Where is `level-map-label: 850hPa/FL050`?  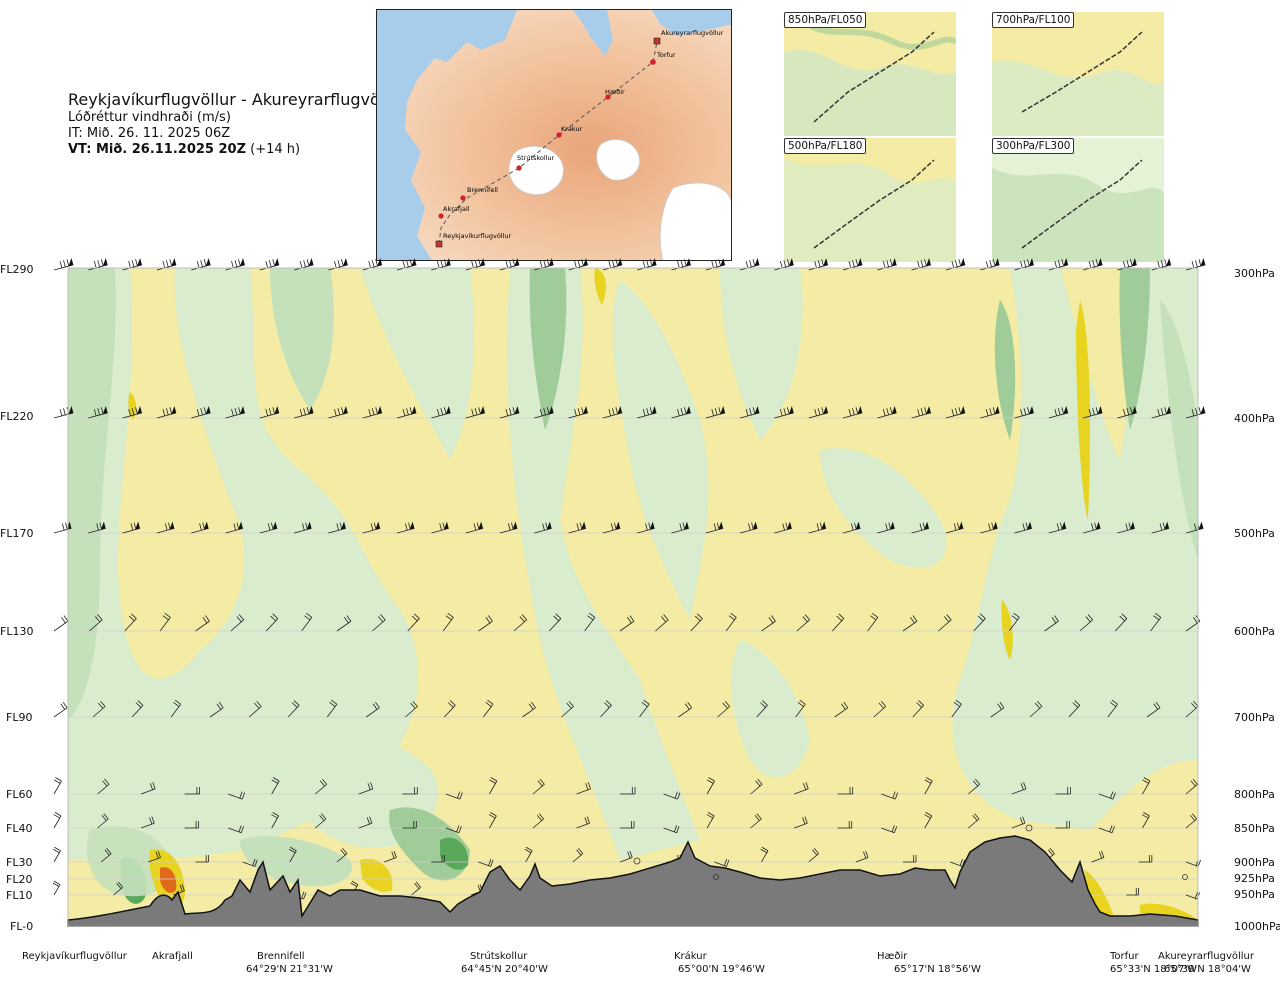 level-map-label: 850hPa/FL050 is located at coordinates (825, 20).